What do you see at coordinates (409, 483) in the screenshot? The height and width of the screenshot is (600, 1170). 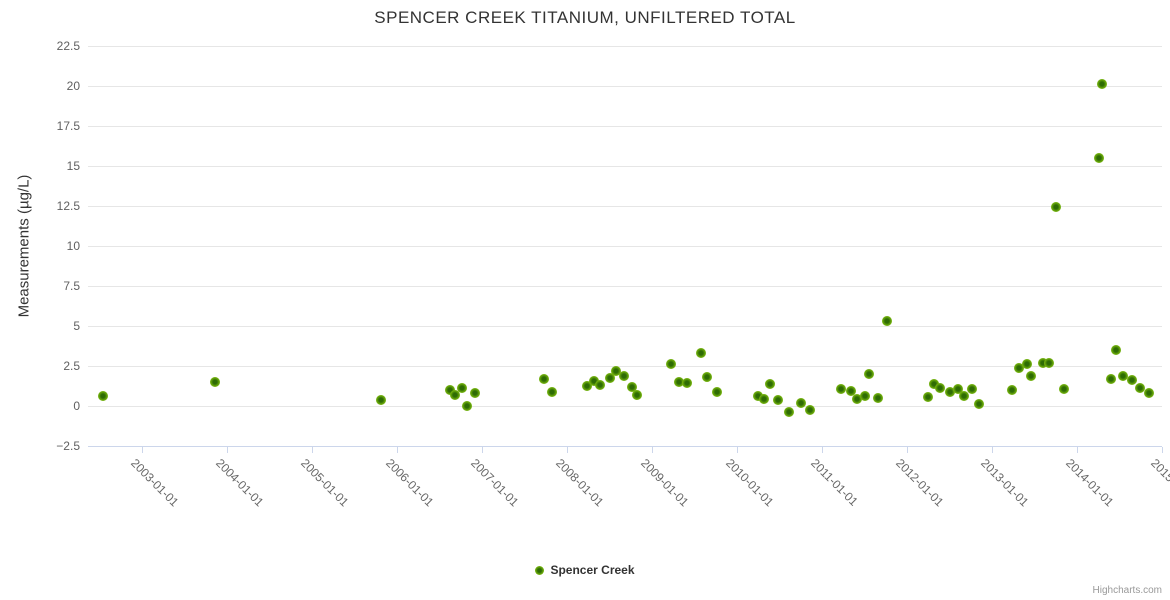 I see `x-axis-label: 2006-01-01` at bounding box center [409, 483].